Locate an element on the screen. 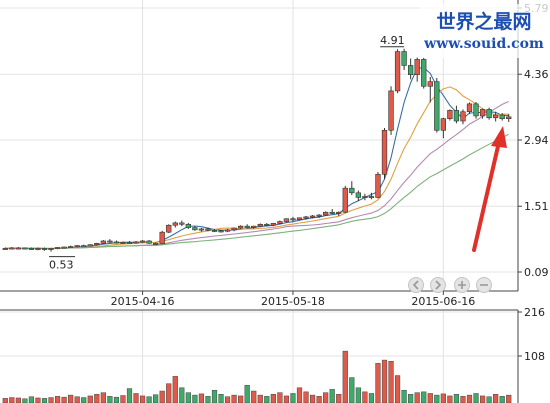 This screenshot has height=403, width=550. zoom-out-button is located at coordinates (484, 285).